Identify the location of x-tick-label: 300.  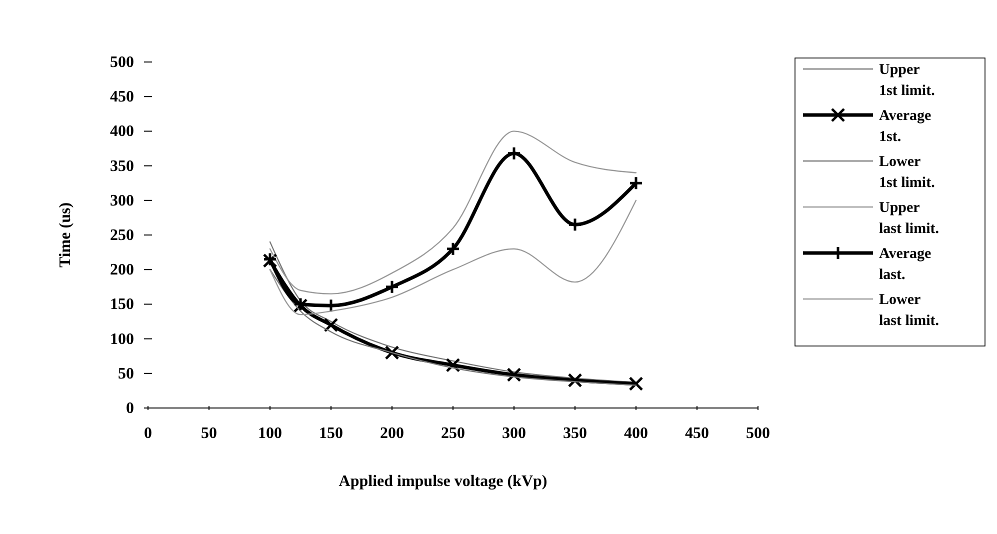
(514, 433).